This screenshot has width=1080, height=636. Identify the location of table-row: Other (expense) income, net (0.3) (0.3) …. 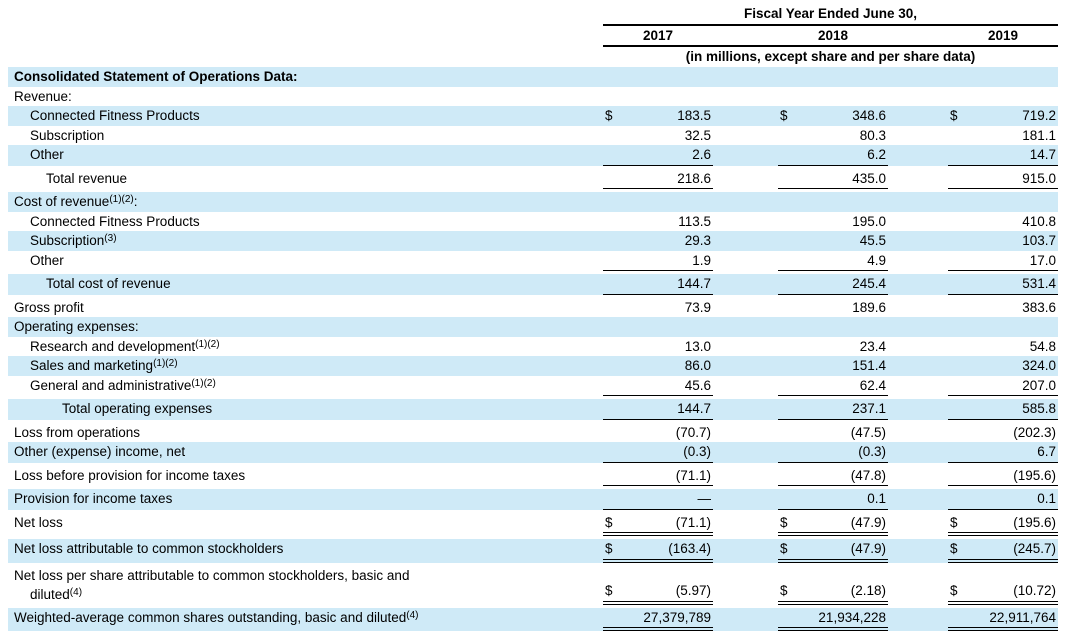
(533, 452).